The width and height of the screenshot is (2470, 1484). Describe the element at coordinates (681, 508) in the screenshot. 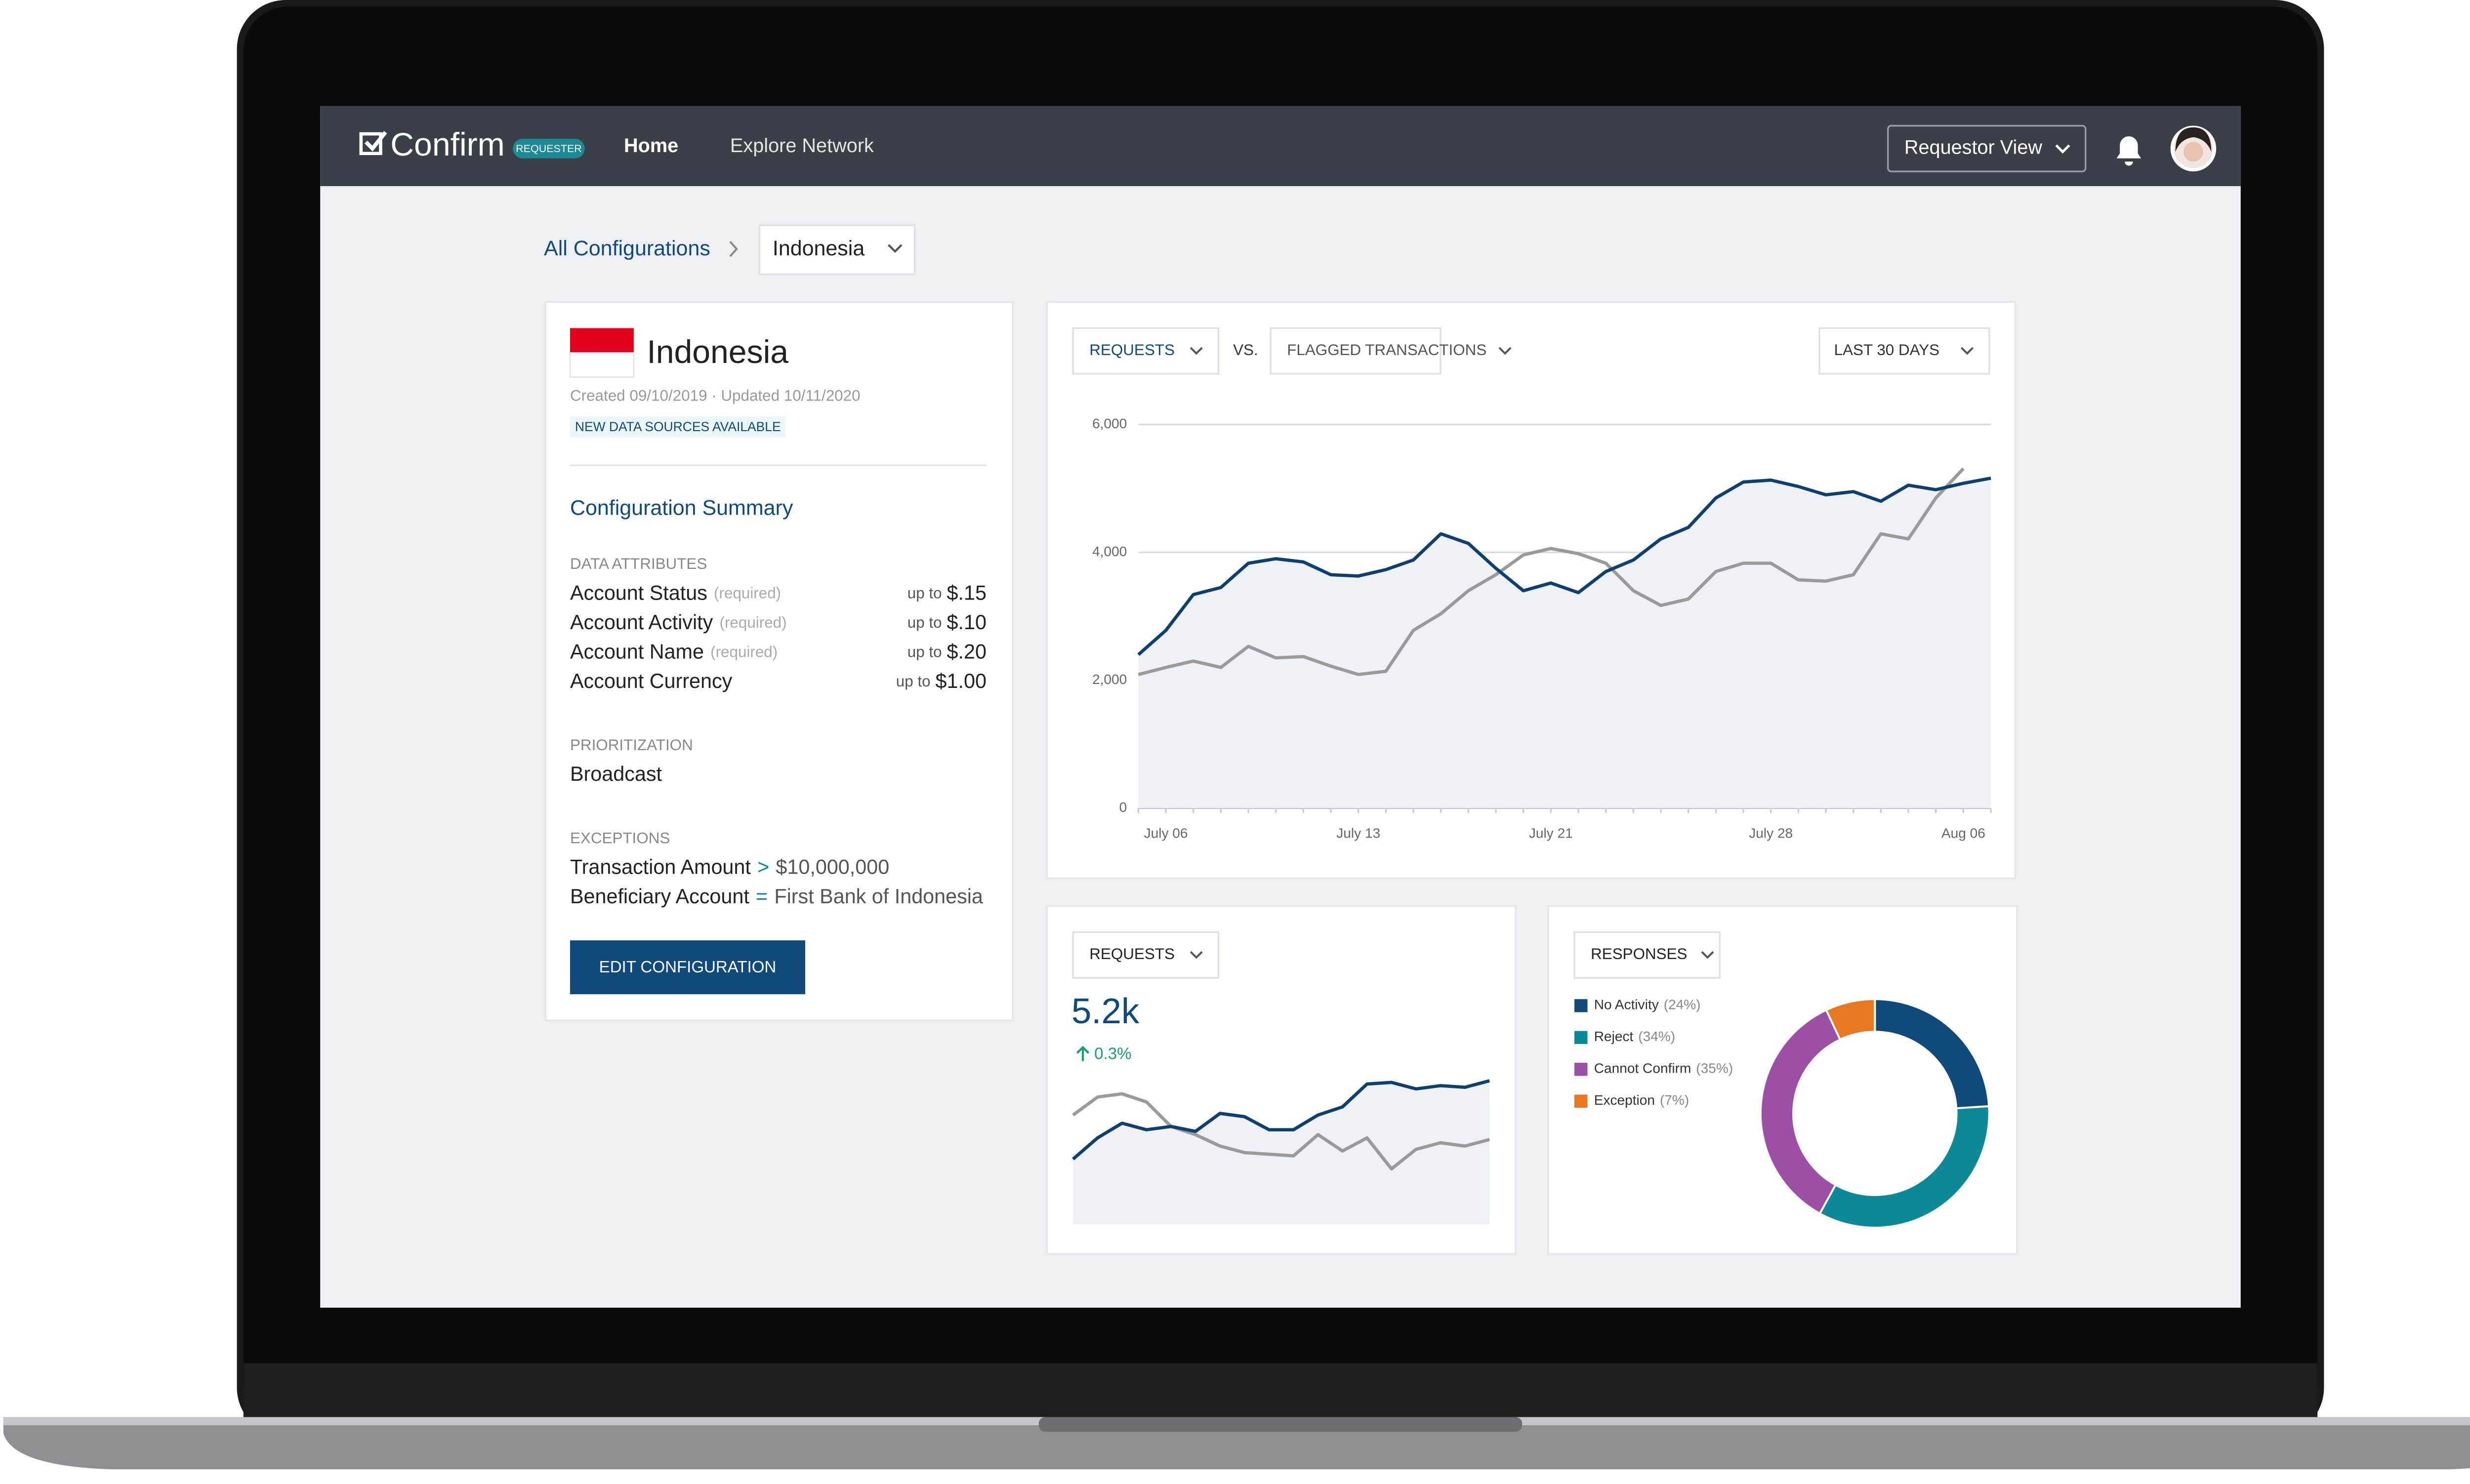

I see `summary-title: Configuration Summary` at that location.